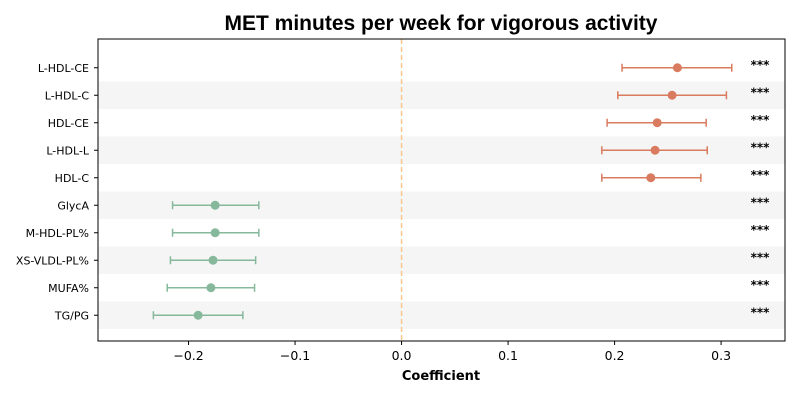 The image size is (800, 400). Describe the element at coordinates (72, 178) in the screenshot. I see `y-tick-label: HDL-C` at that location.